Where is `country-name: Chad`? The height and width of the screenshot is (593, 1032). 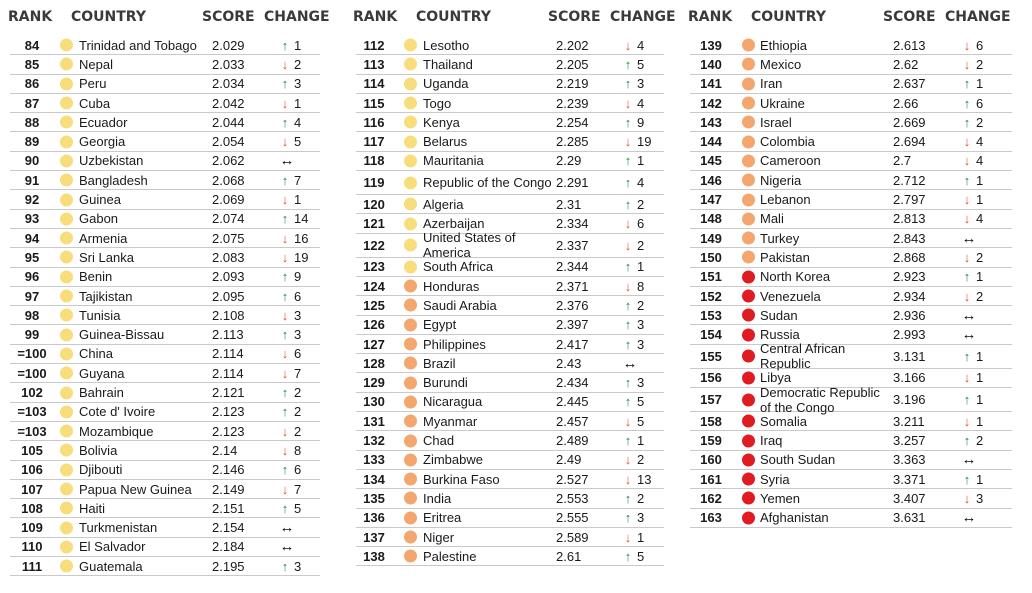
country-name: Chad is located at coordinates (439, 441).